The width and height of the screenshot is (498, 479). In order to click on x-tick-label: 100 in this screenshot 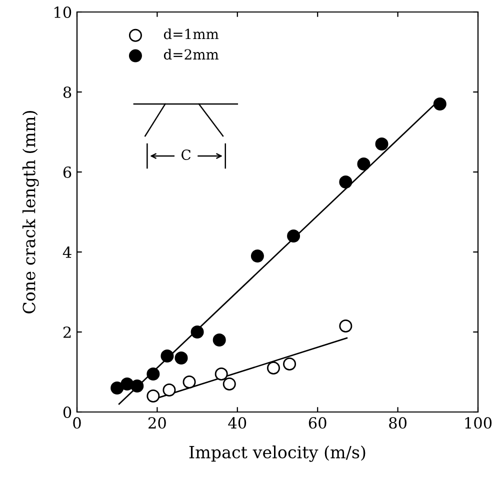, I will do `click(478, 423)`.